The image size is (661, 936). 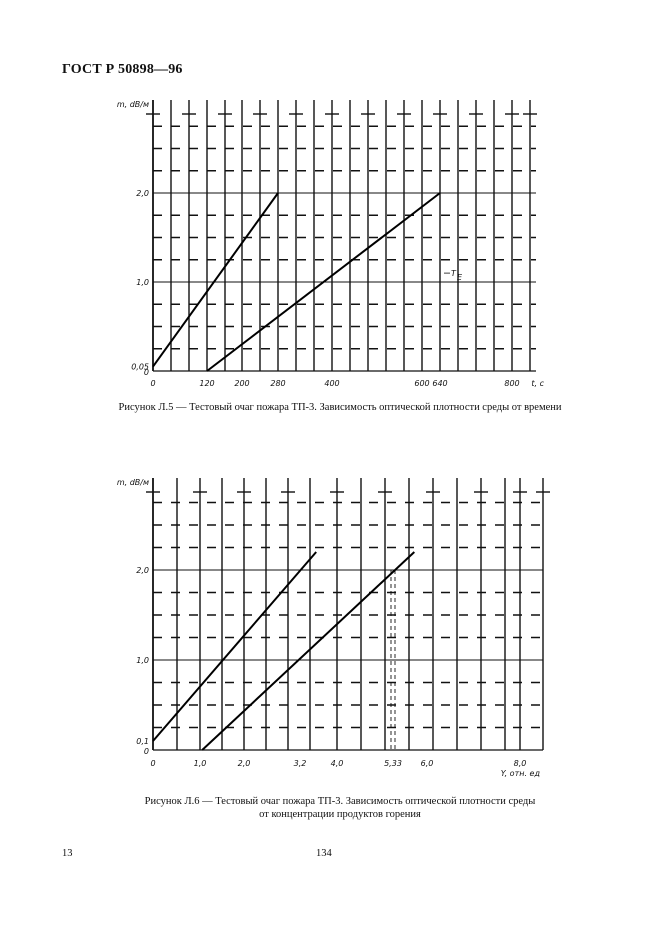 What do you see at coordinates (460, 277) in the screenshot?
I see `annotation-subscript: E` at bounding box center [460, 277].